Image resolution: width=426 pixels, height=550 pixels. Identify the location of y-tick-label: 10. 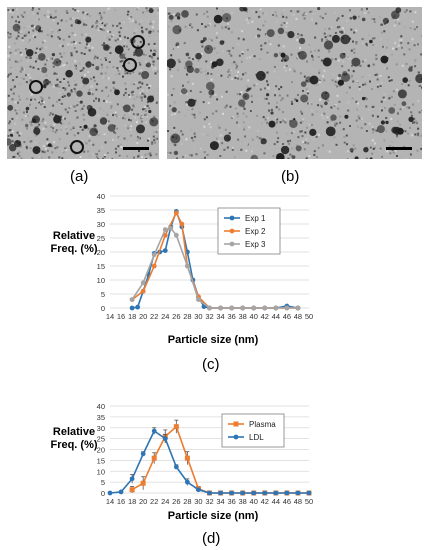
(101, 471).